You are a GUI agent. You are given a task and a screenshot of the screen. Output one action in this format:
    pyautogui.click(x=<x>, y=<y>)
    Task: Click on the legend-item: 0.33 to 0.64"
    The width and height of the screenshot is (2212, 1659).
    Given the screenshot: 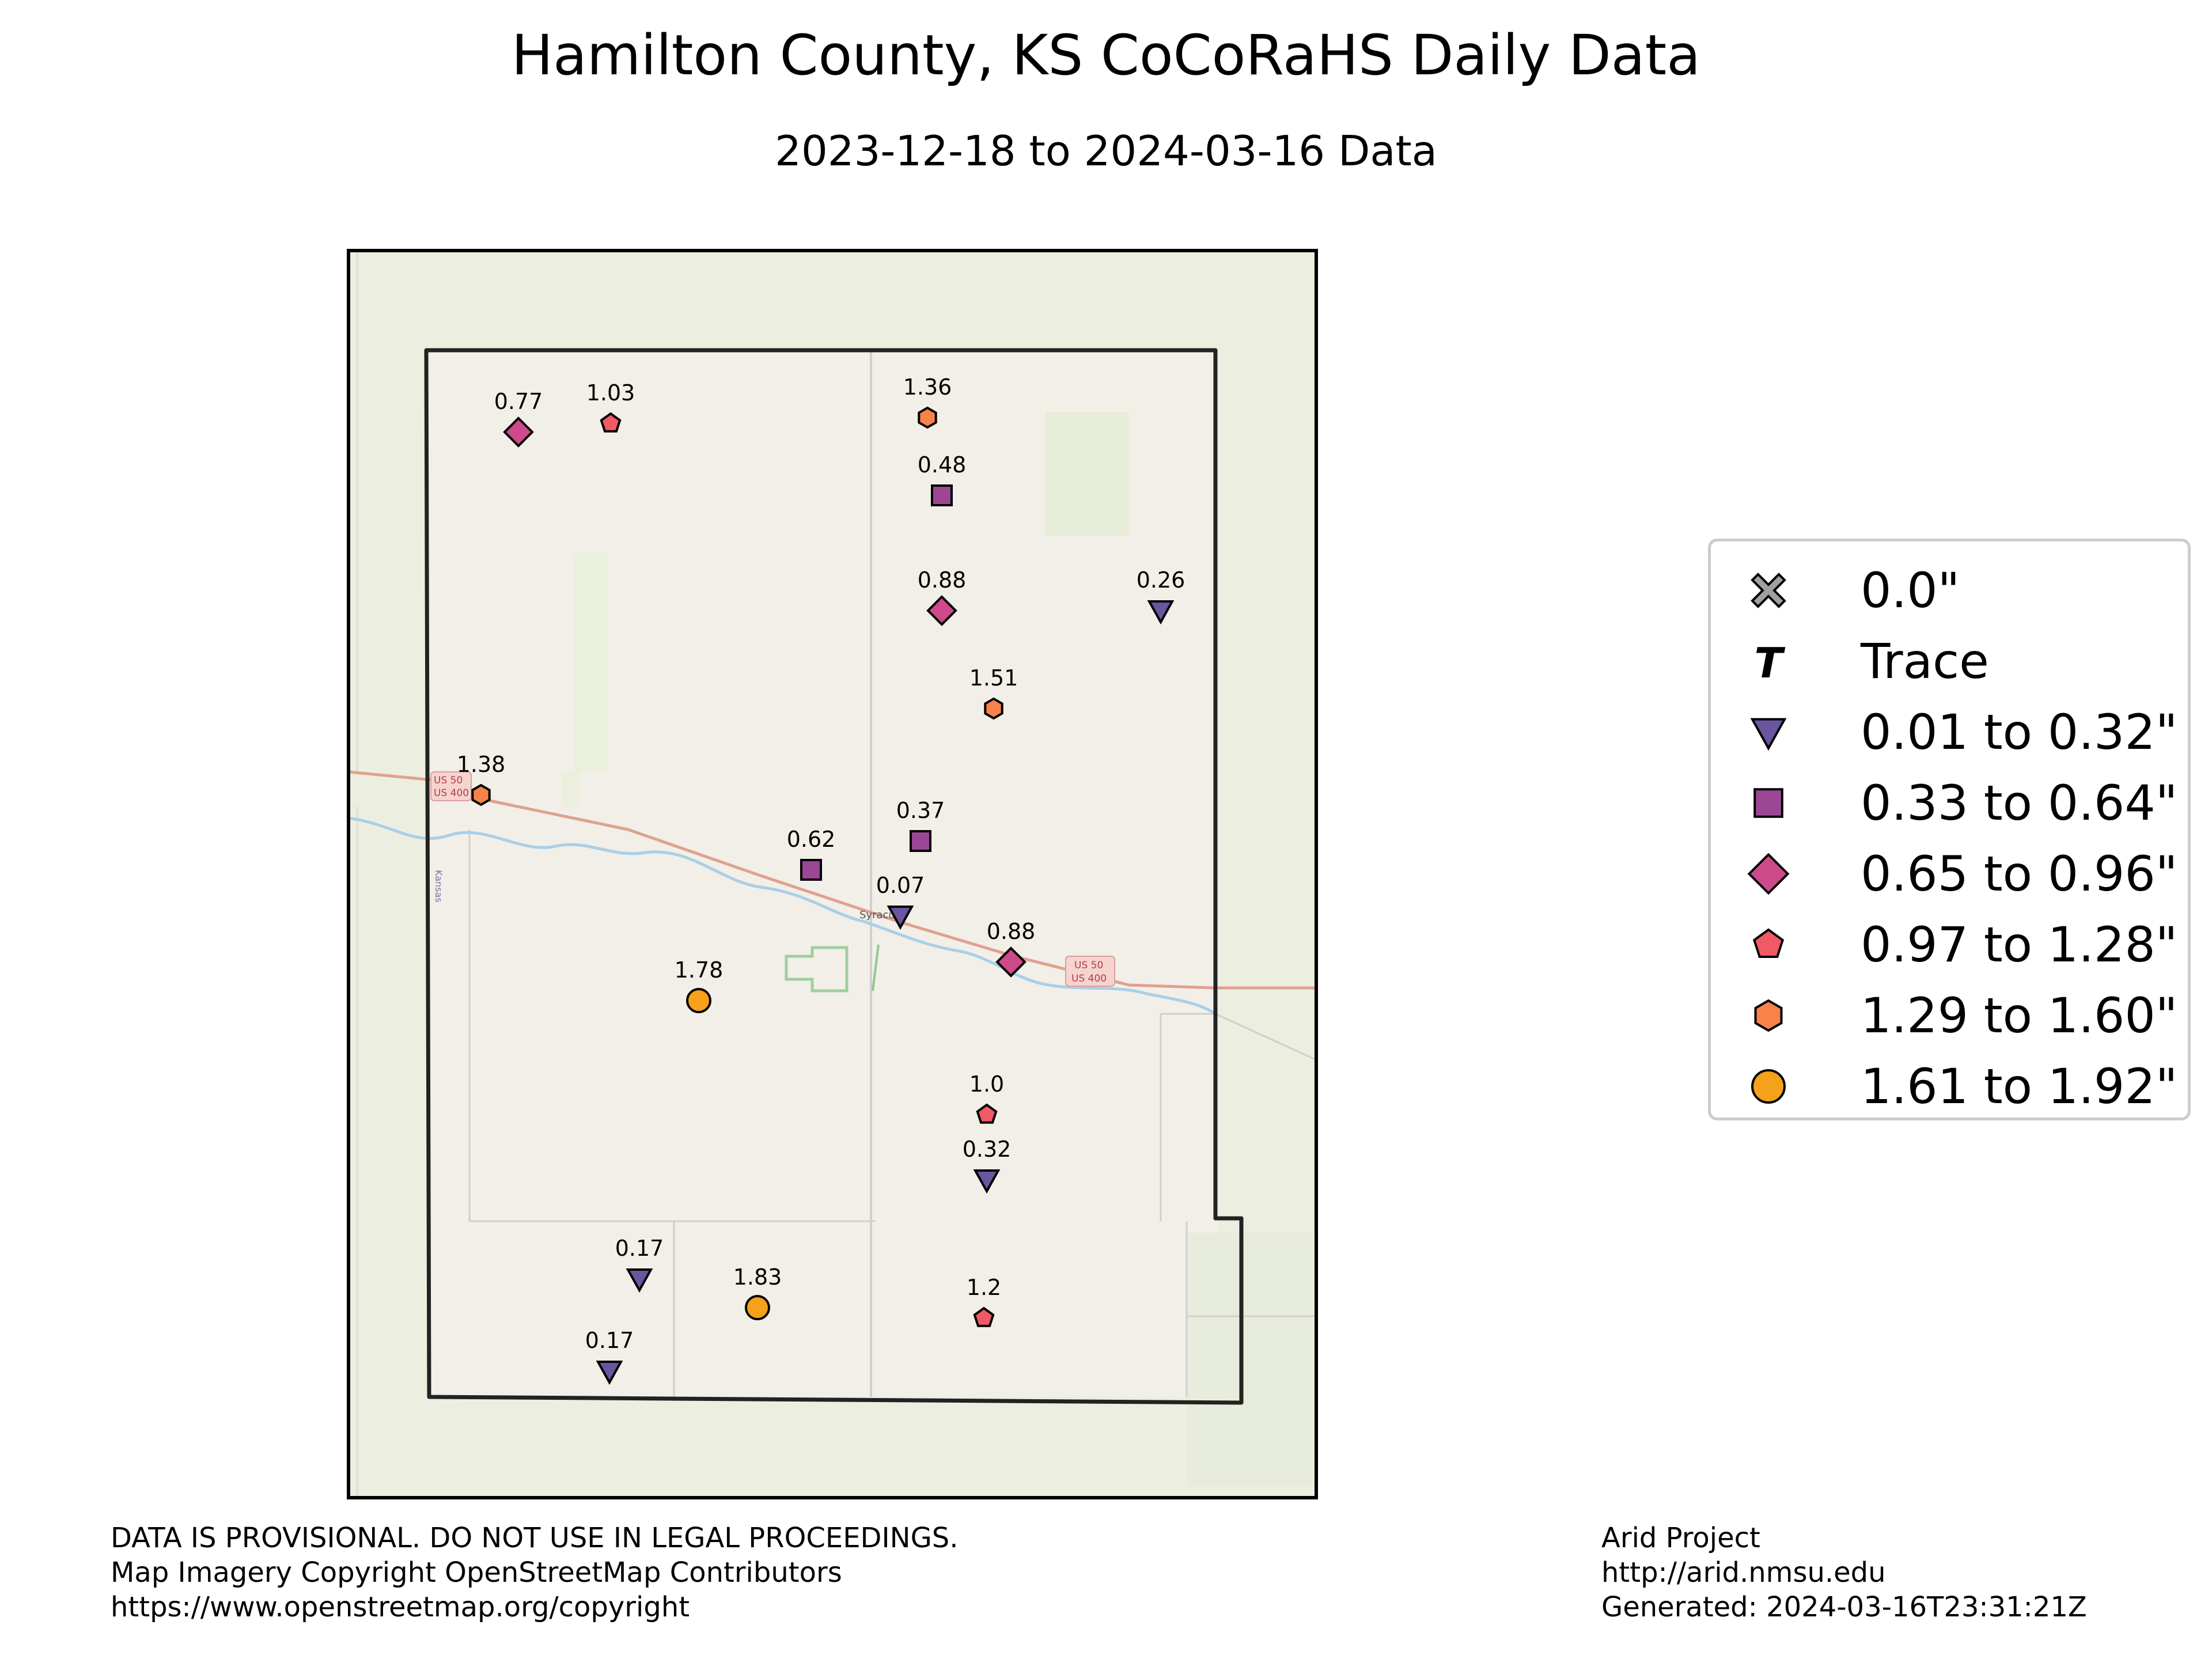 What is the action you would take?
    pyautogui.click(x=1949, y=803)
    